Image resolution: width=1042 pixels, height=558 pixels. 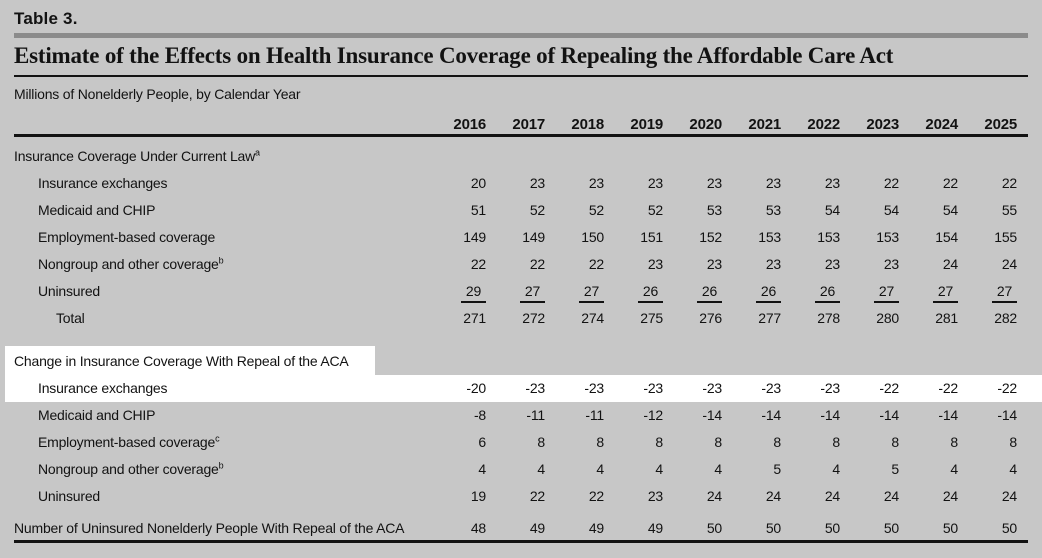 I want to click on row-label: Total, so click(x=220, y=318).